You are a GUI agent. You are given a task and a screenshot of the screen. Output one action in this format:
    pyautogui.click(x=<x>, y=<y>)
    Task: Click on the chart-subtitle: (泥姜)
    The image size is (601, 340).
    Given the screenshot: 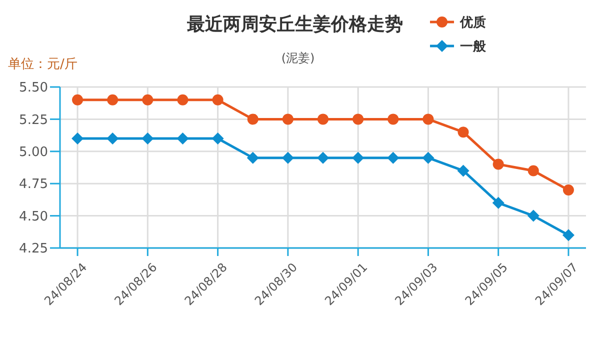 What is the action you would take?
    pyautogui.click(x=298, y=58)
    